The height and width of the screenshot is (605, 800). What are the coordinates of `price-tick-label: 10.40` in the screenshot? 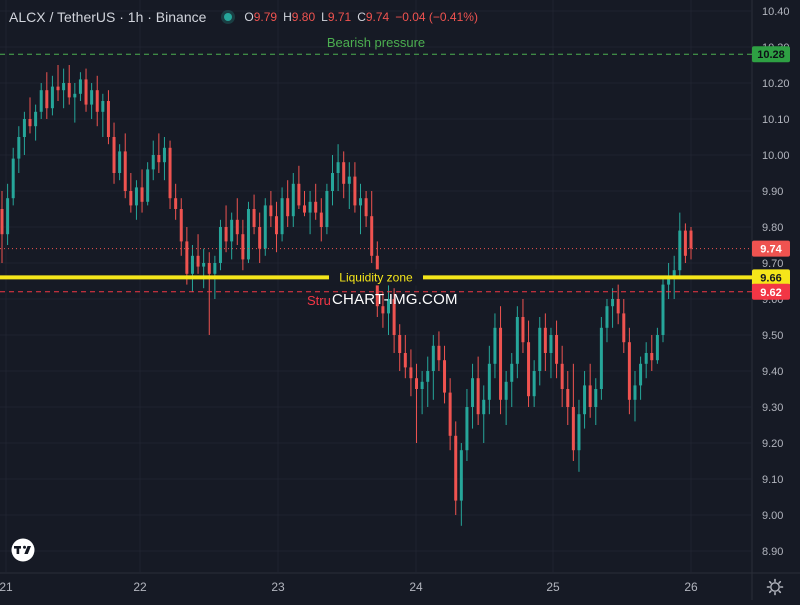 It's located at (776, 12).